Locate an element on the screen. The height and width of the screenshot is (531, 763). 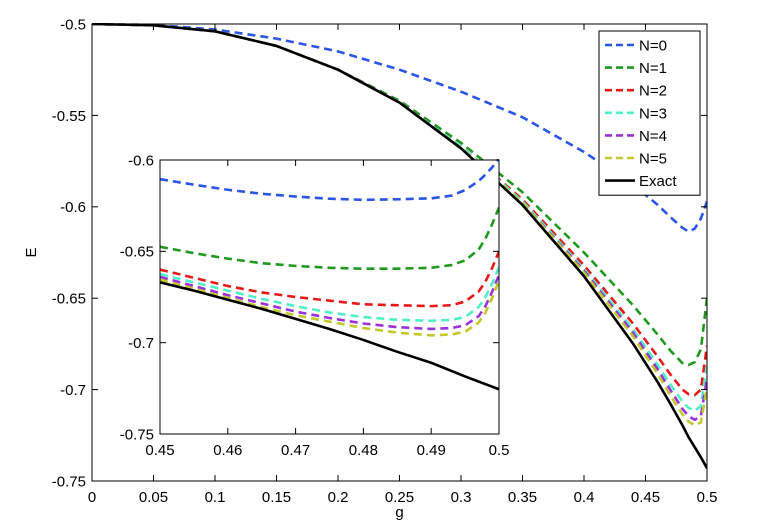
inset-series-exact-line is located at coordinates (329, 336).